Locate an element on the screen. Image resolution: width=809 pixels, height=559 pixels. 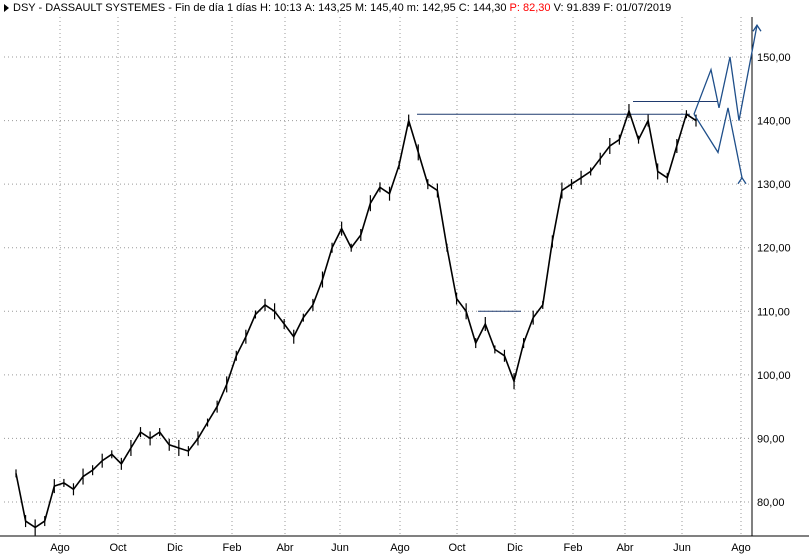
y-tick-label: 90,00 is located at coordinates (771, 439).